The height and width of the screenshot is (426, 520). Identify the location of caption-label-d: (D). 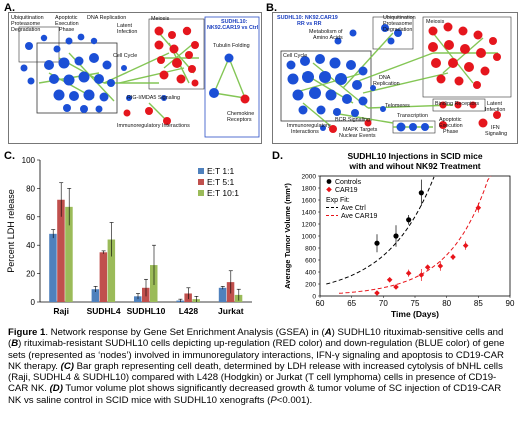
(56, 389).